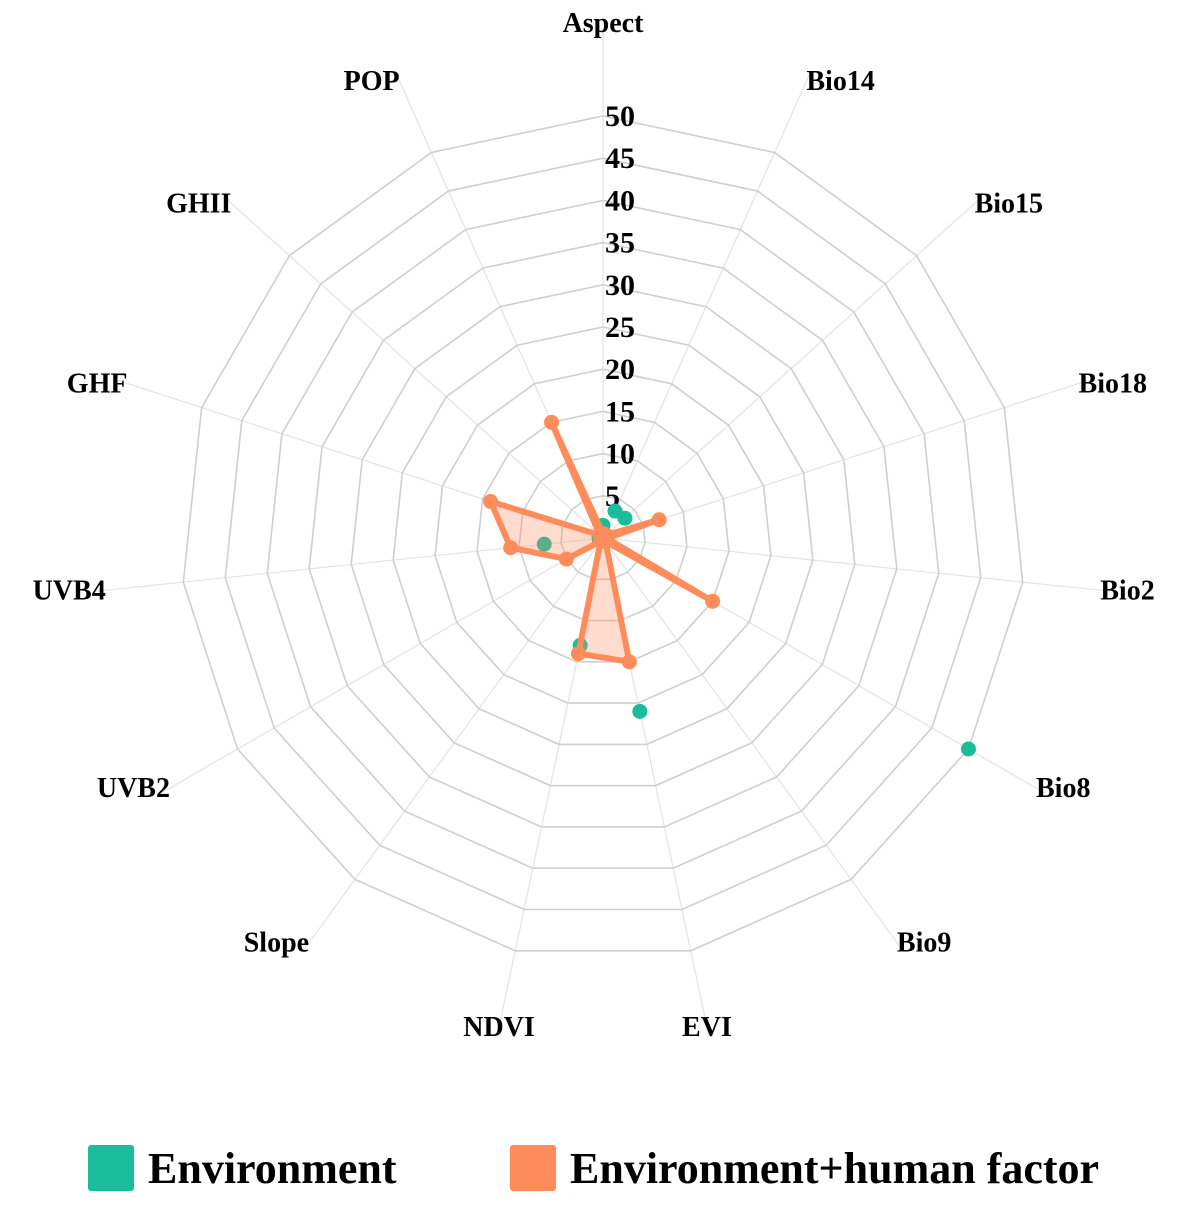 This screenshot has width=1188, height=1207. I want to click on legend: Environment Environment+human factor, so click(594, 1168).